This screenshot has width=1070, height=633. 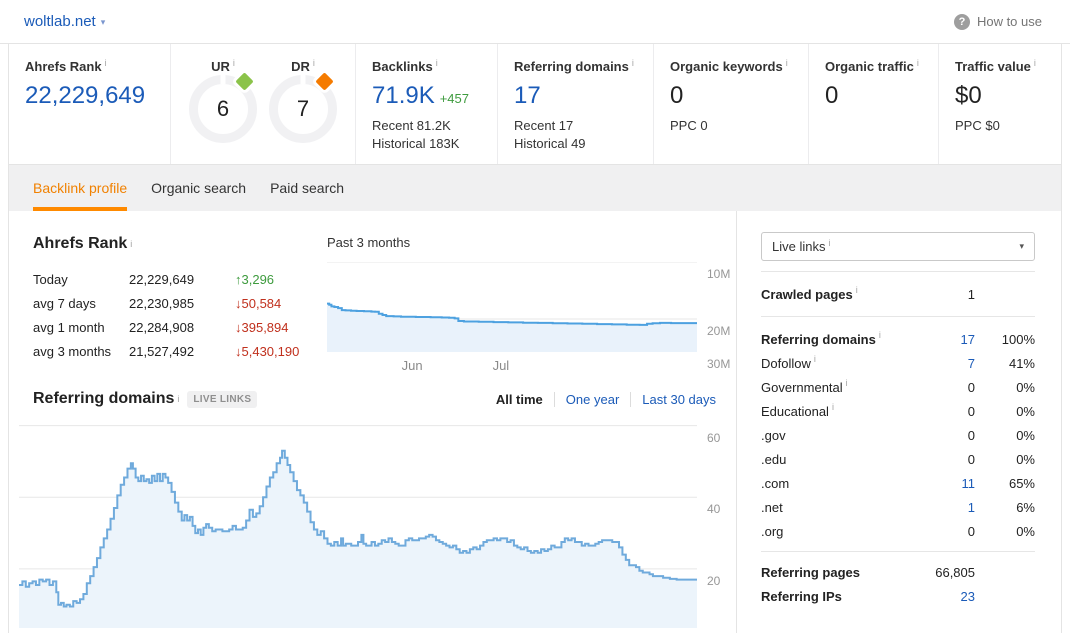 What do you see at coordinates (719, 274) in the screenshot?
I see `y-axis-tick: 10M` at bounding box center [719, 274].